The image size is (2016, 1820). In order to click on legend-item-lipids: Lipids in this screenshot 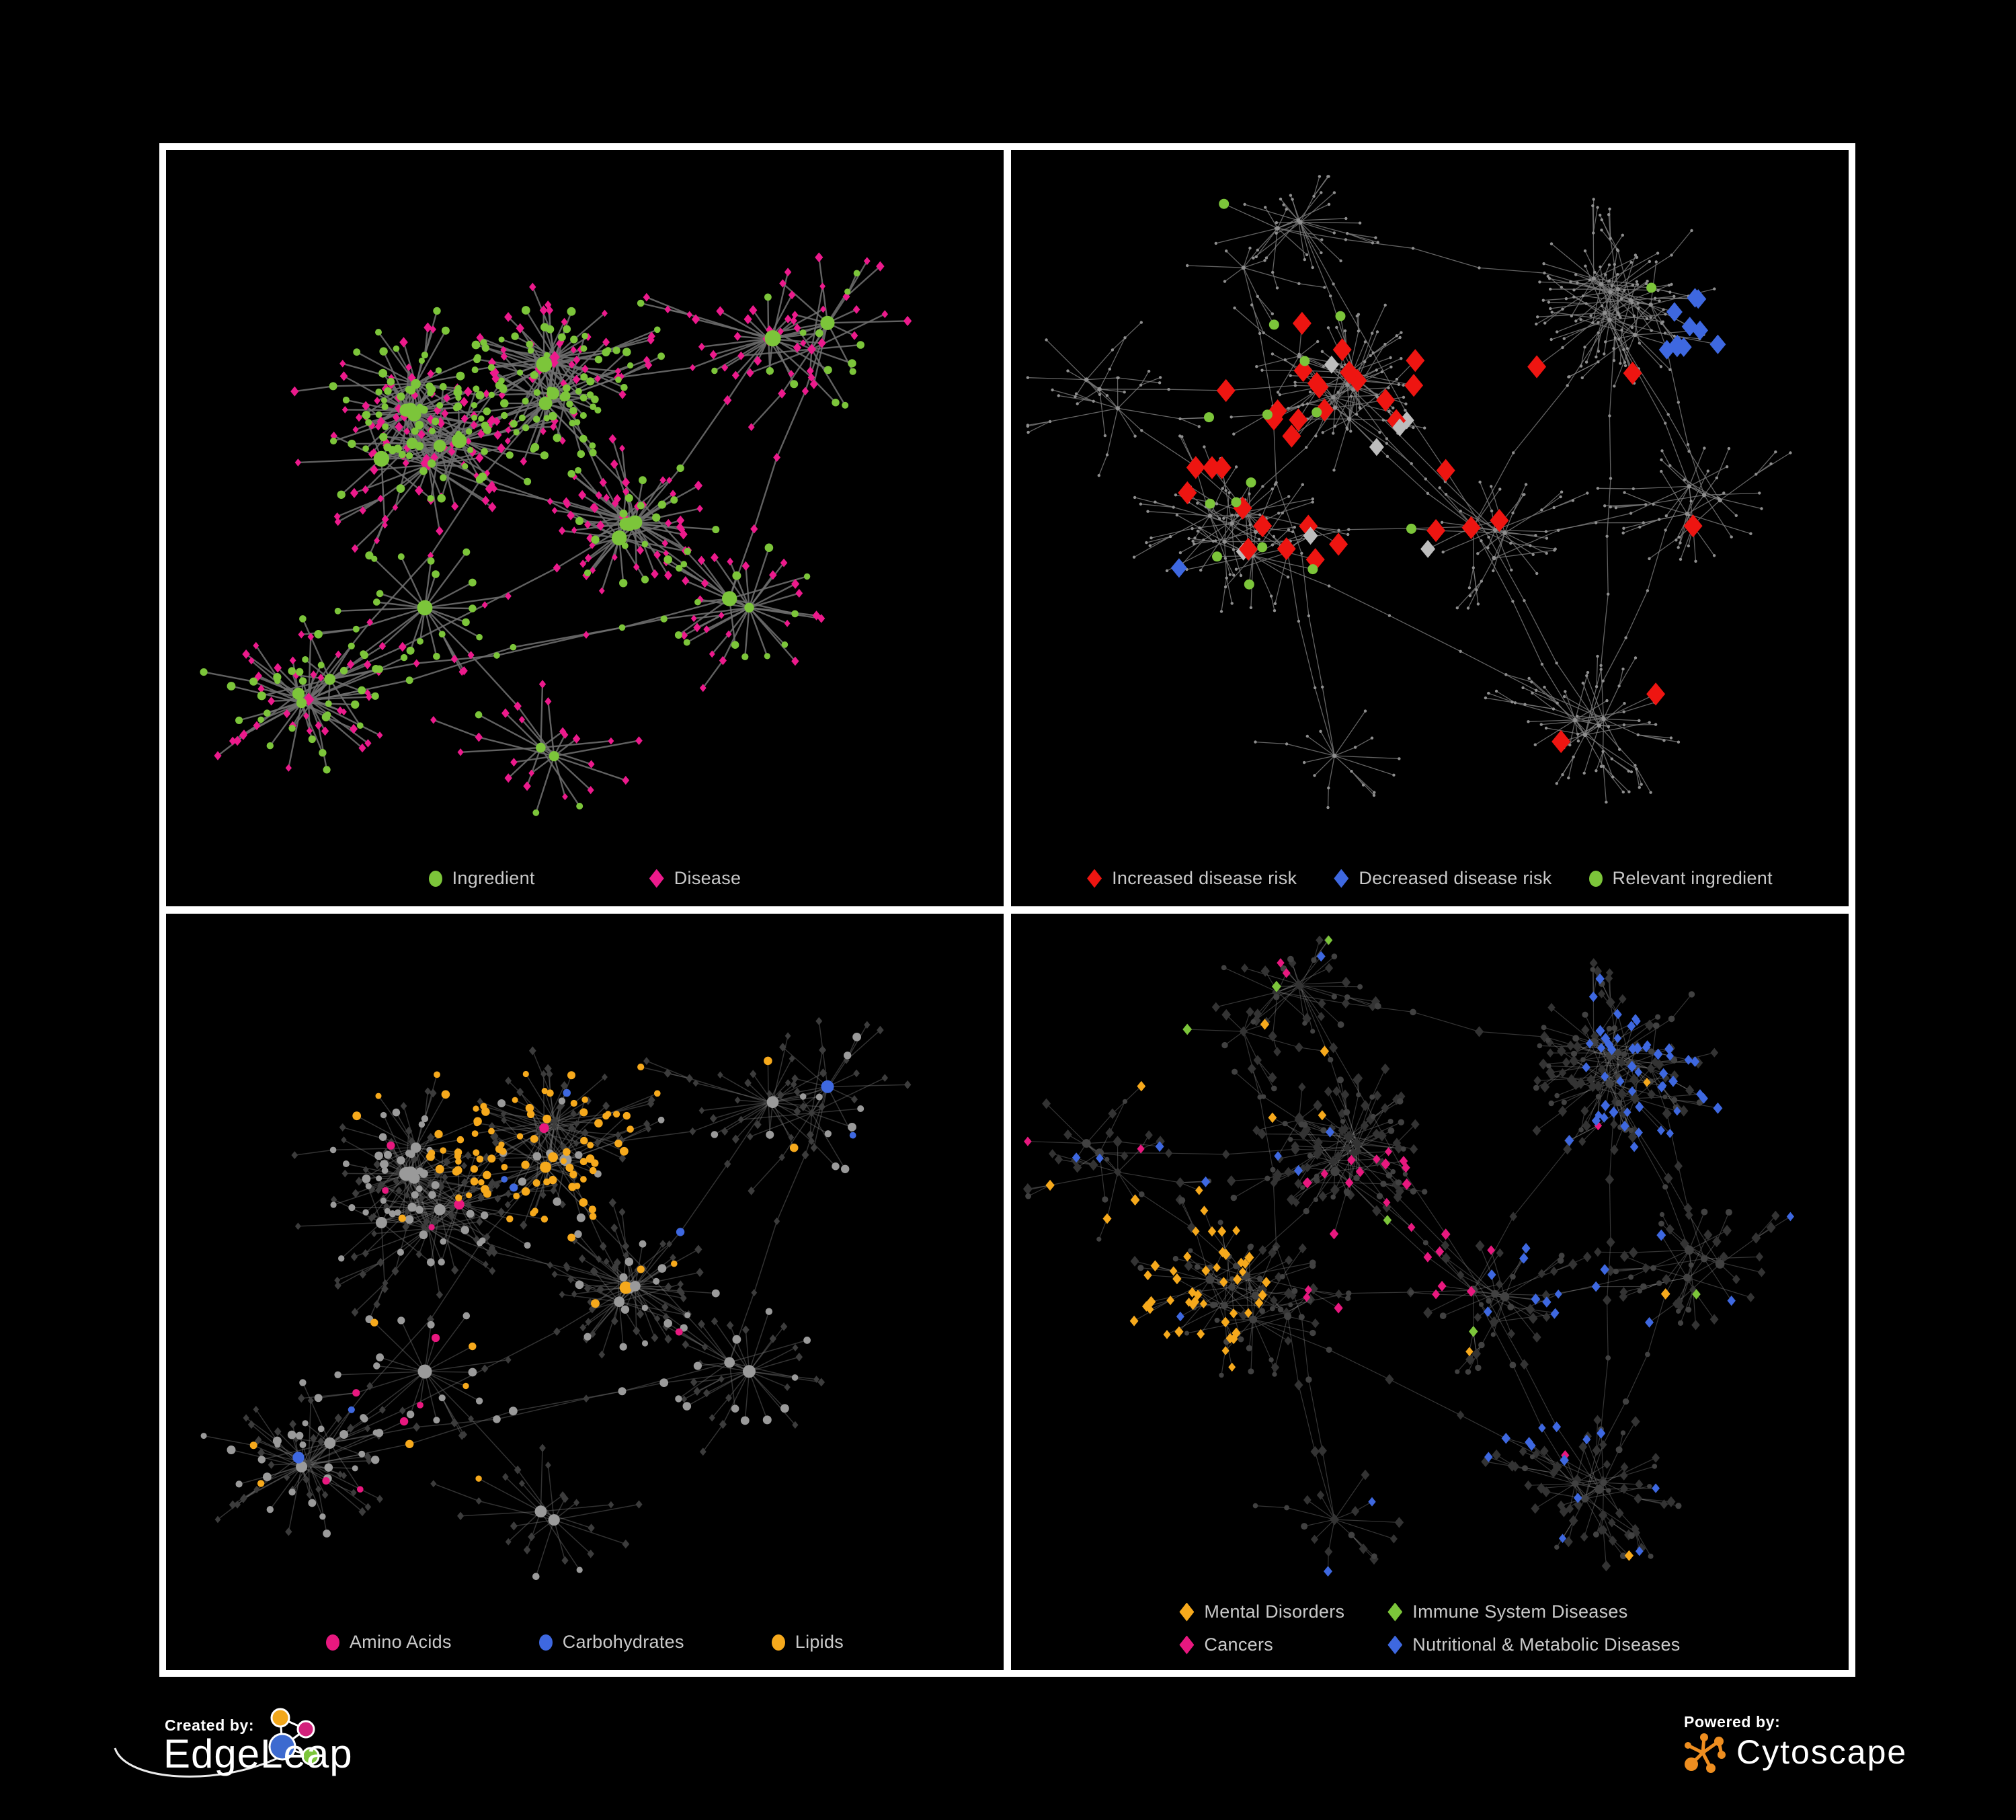, I will do `click(807, 1642)`.